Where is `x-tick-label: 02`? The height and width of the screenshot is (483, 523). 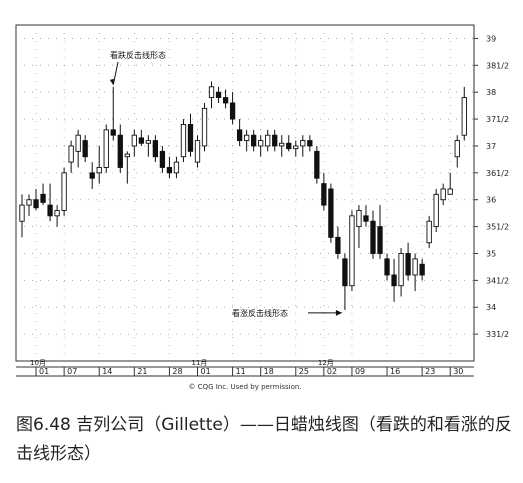
x-tick-label: 02 is located at coordinates (332, 371).